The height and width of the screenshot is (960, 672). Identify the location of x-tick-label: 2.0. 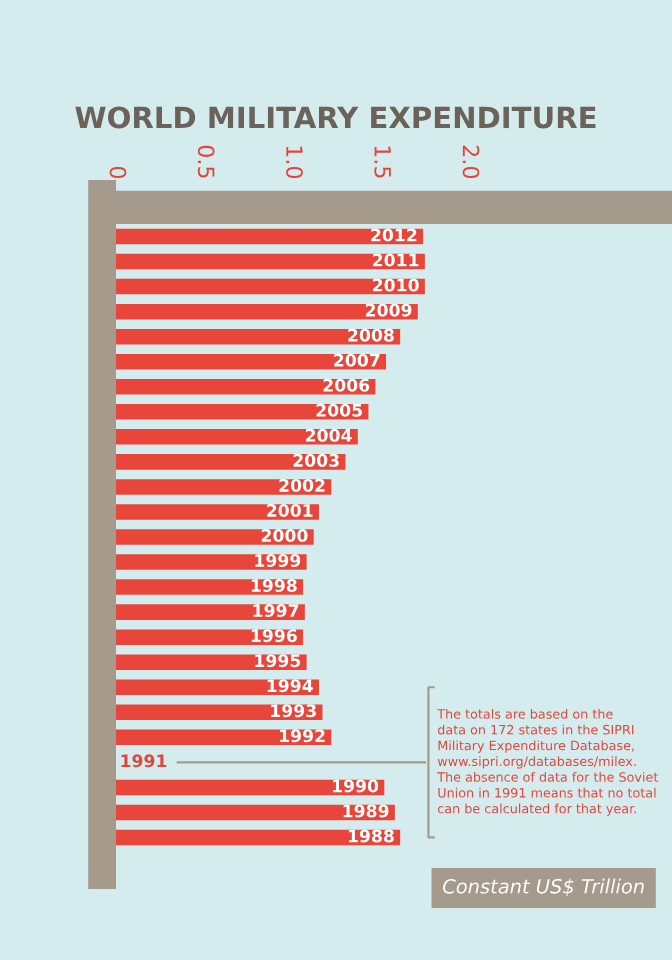
(471, 162).